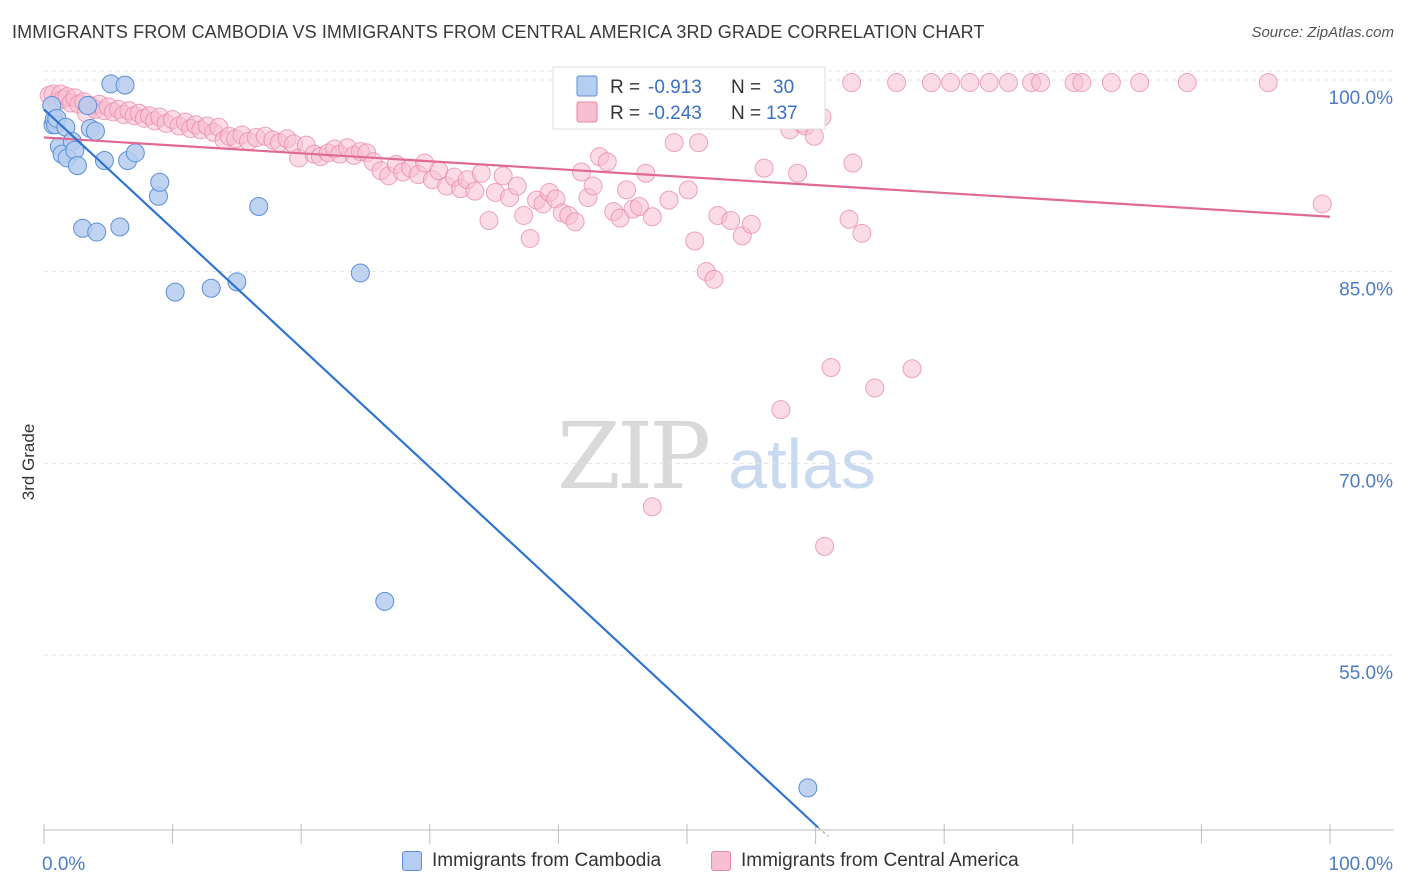 This screenshot has height=892, width=1406. I want to click on legend-n-label-cambodia: N =, so click(748, 87).